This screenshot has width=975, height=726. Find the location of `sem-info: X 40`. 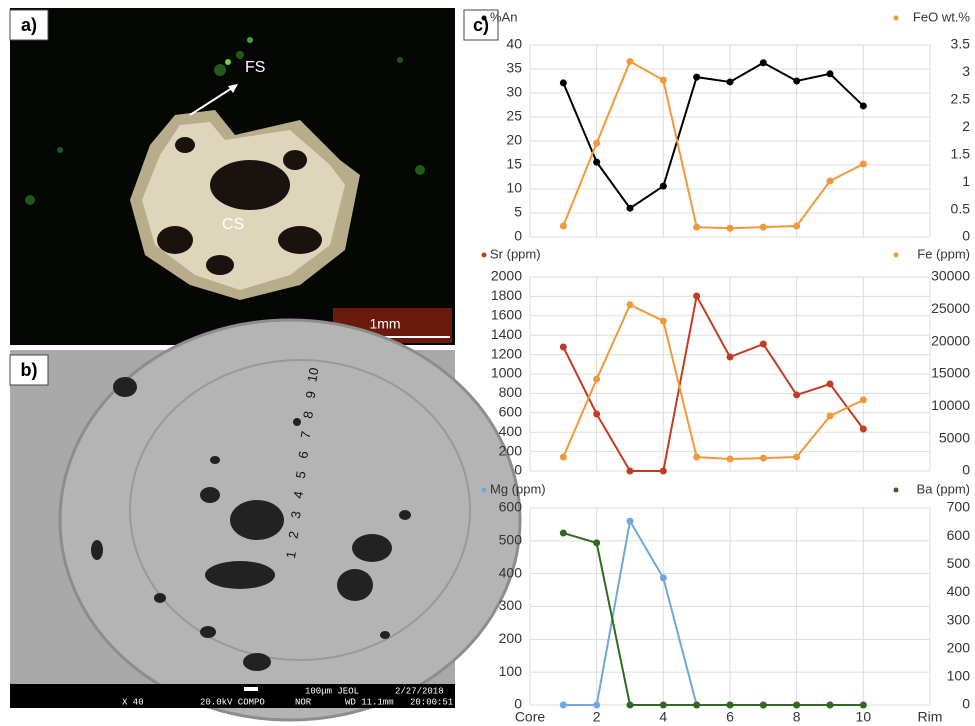

sem-info: X 40 is located at coordinates (133, 702).